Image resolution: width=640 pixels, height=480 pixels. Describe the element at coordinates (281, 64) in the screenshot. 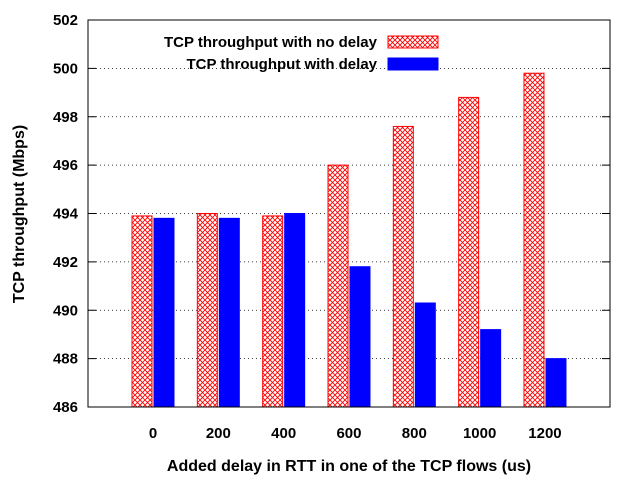

I see `legend-label: TCP throughput with delay` at that location.